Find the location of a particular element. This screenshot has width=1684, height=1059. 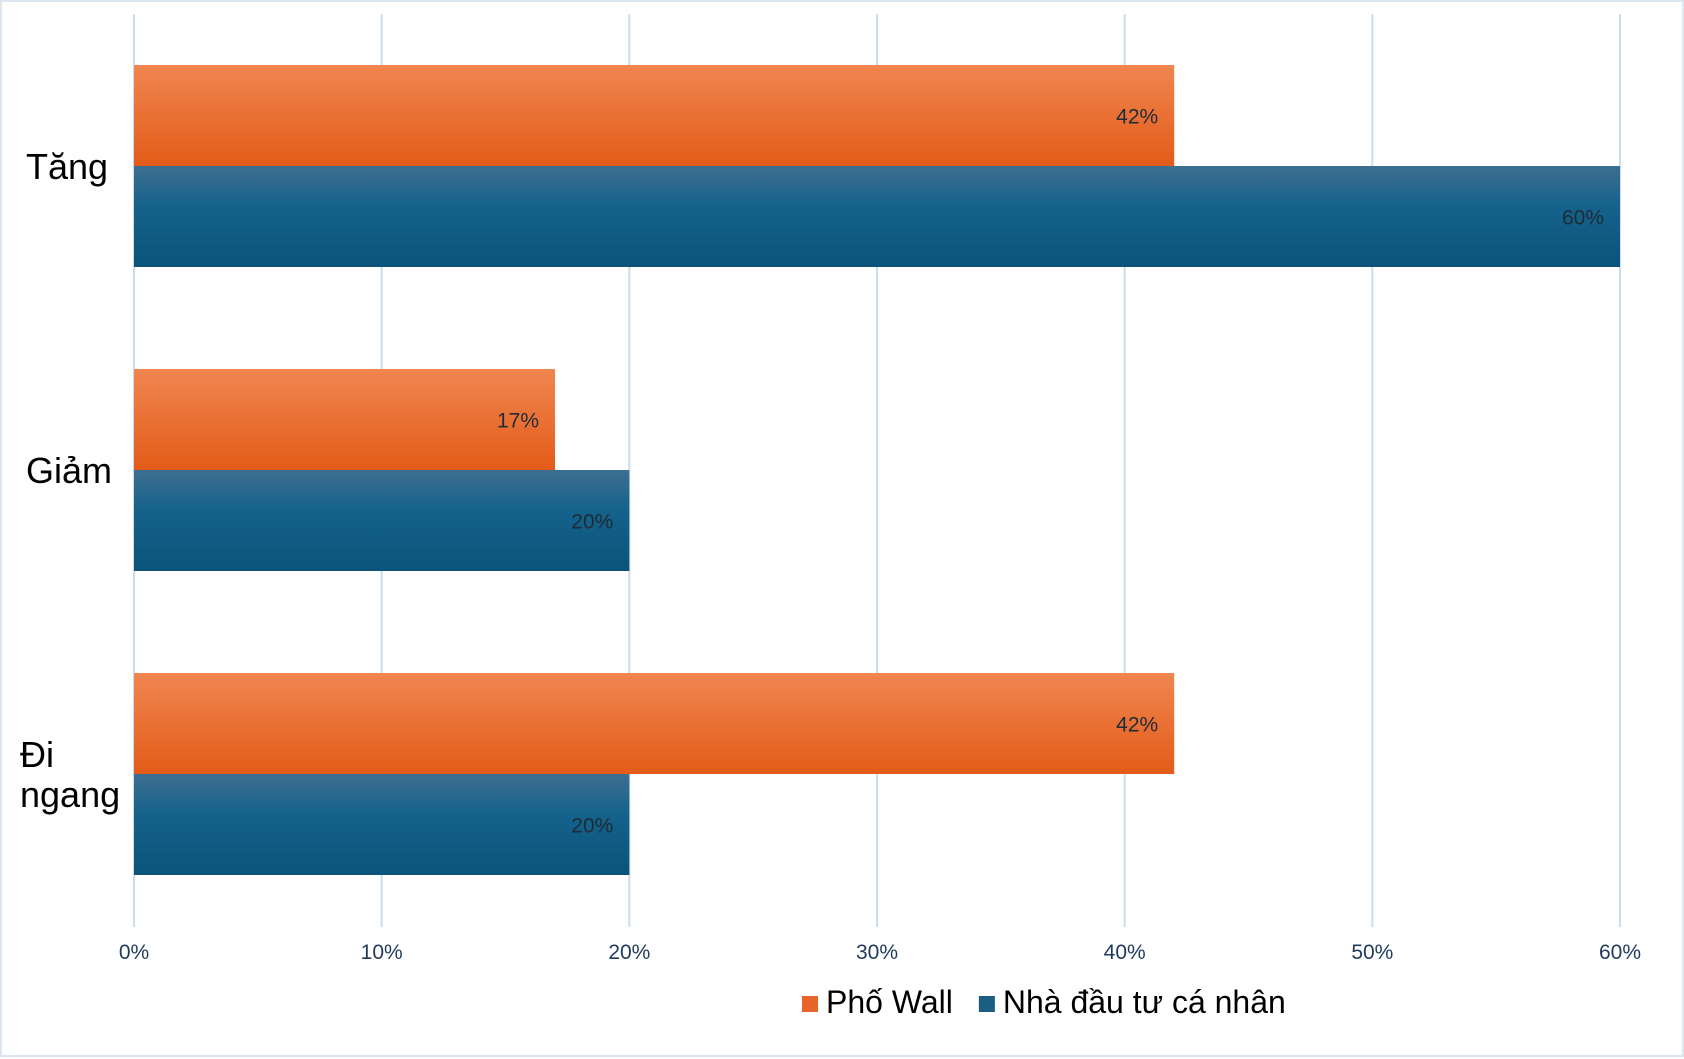

legend-label: Phố Wall is located at coordinates (889, 1002).